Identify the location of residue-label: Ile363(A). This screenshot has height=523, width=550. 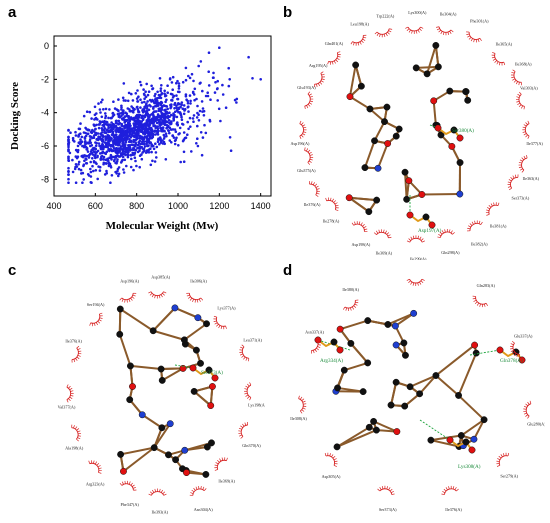
(531, 178).